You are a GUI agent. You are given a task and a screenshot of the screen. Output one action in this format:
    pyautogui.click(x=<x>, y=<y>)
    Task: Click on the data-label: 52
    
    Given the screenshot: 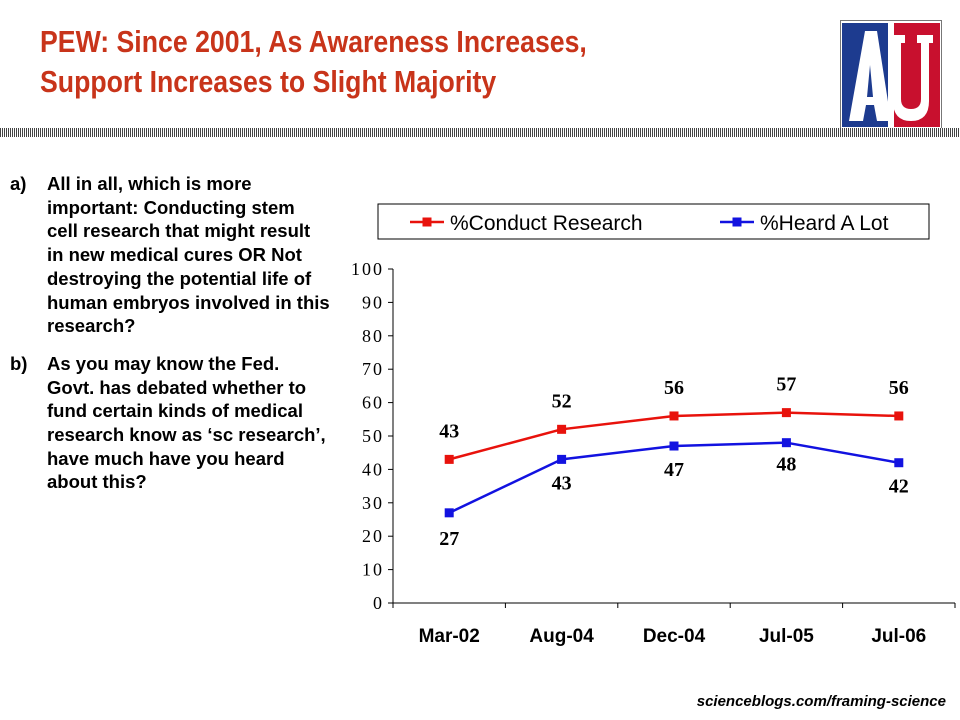 What is the action you would take?
    pyautogui.click(x=562, y=401)
    